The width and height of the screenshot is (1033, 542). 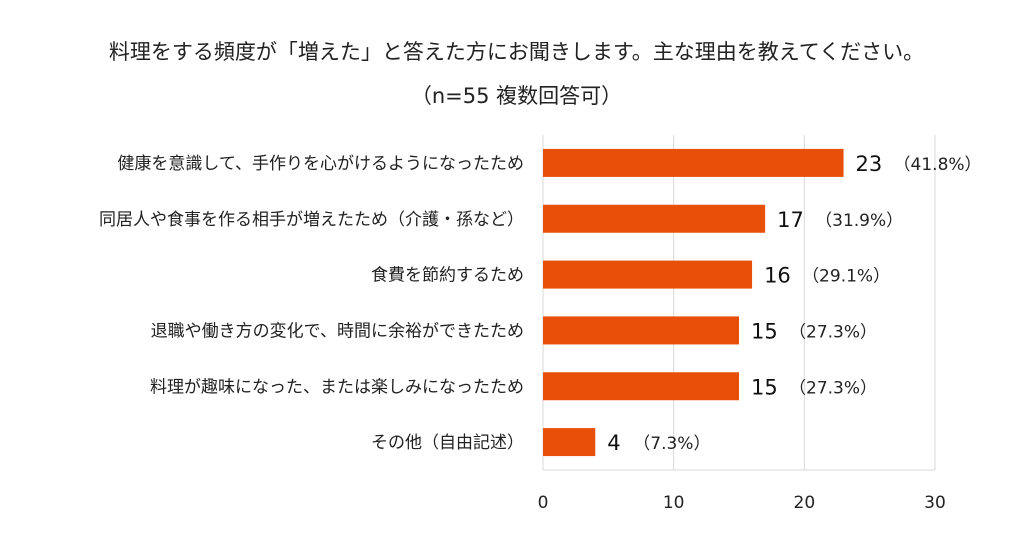 What do you see at coordinates (764, 387) in the screenshot?
I see `value-label-4: 15` at bounding box center [764, 387].